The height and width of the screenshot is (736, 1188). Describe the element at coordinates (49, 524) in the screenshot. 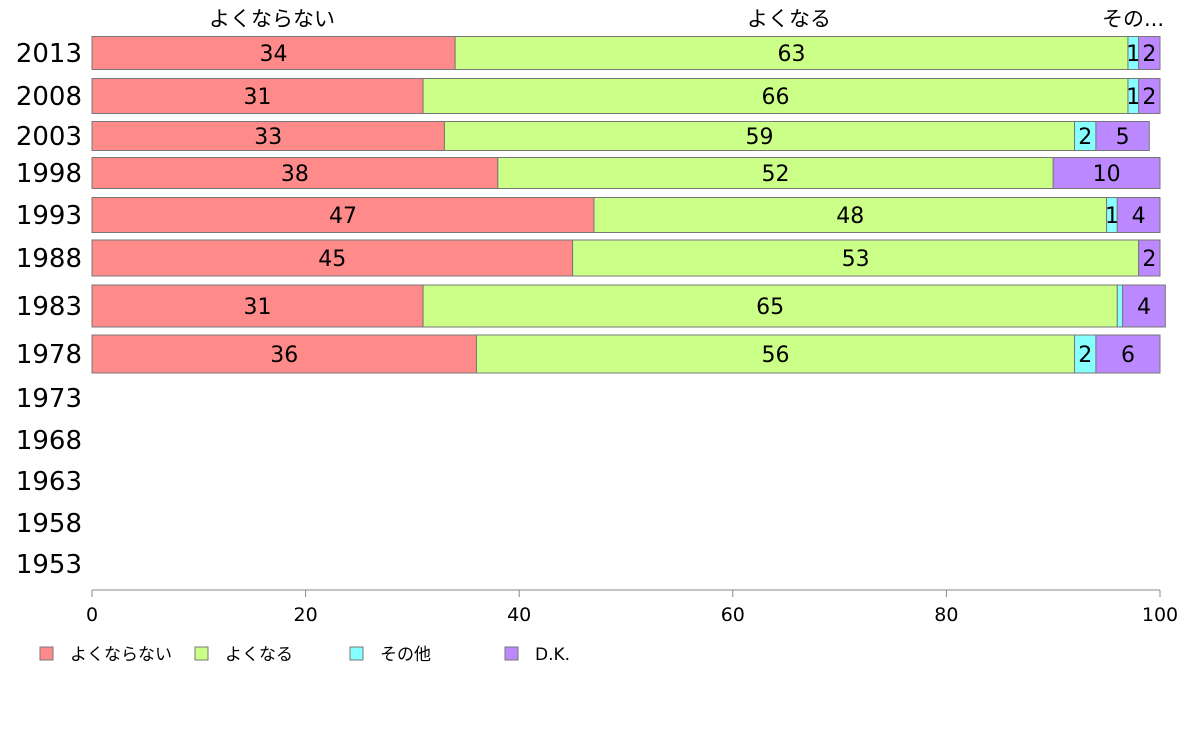

I see `y-tick-label-1958: 1958` at that location.